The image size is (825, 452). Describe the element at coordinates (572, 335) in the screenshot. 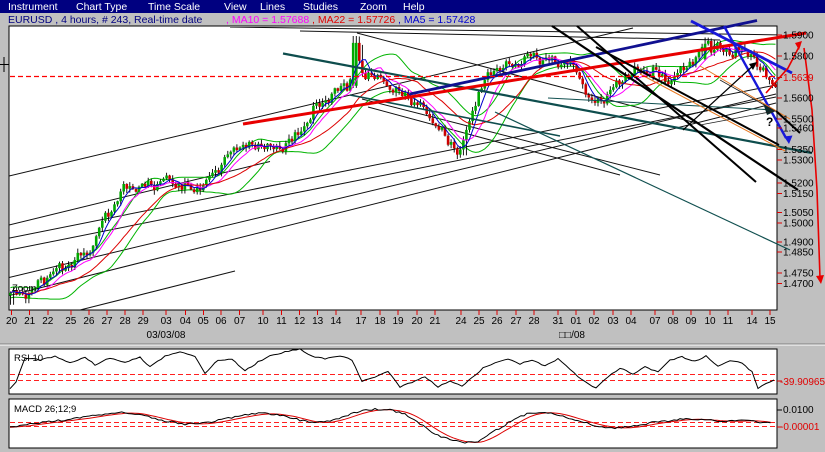

I see `svg-text: □□/08` at that location.